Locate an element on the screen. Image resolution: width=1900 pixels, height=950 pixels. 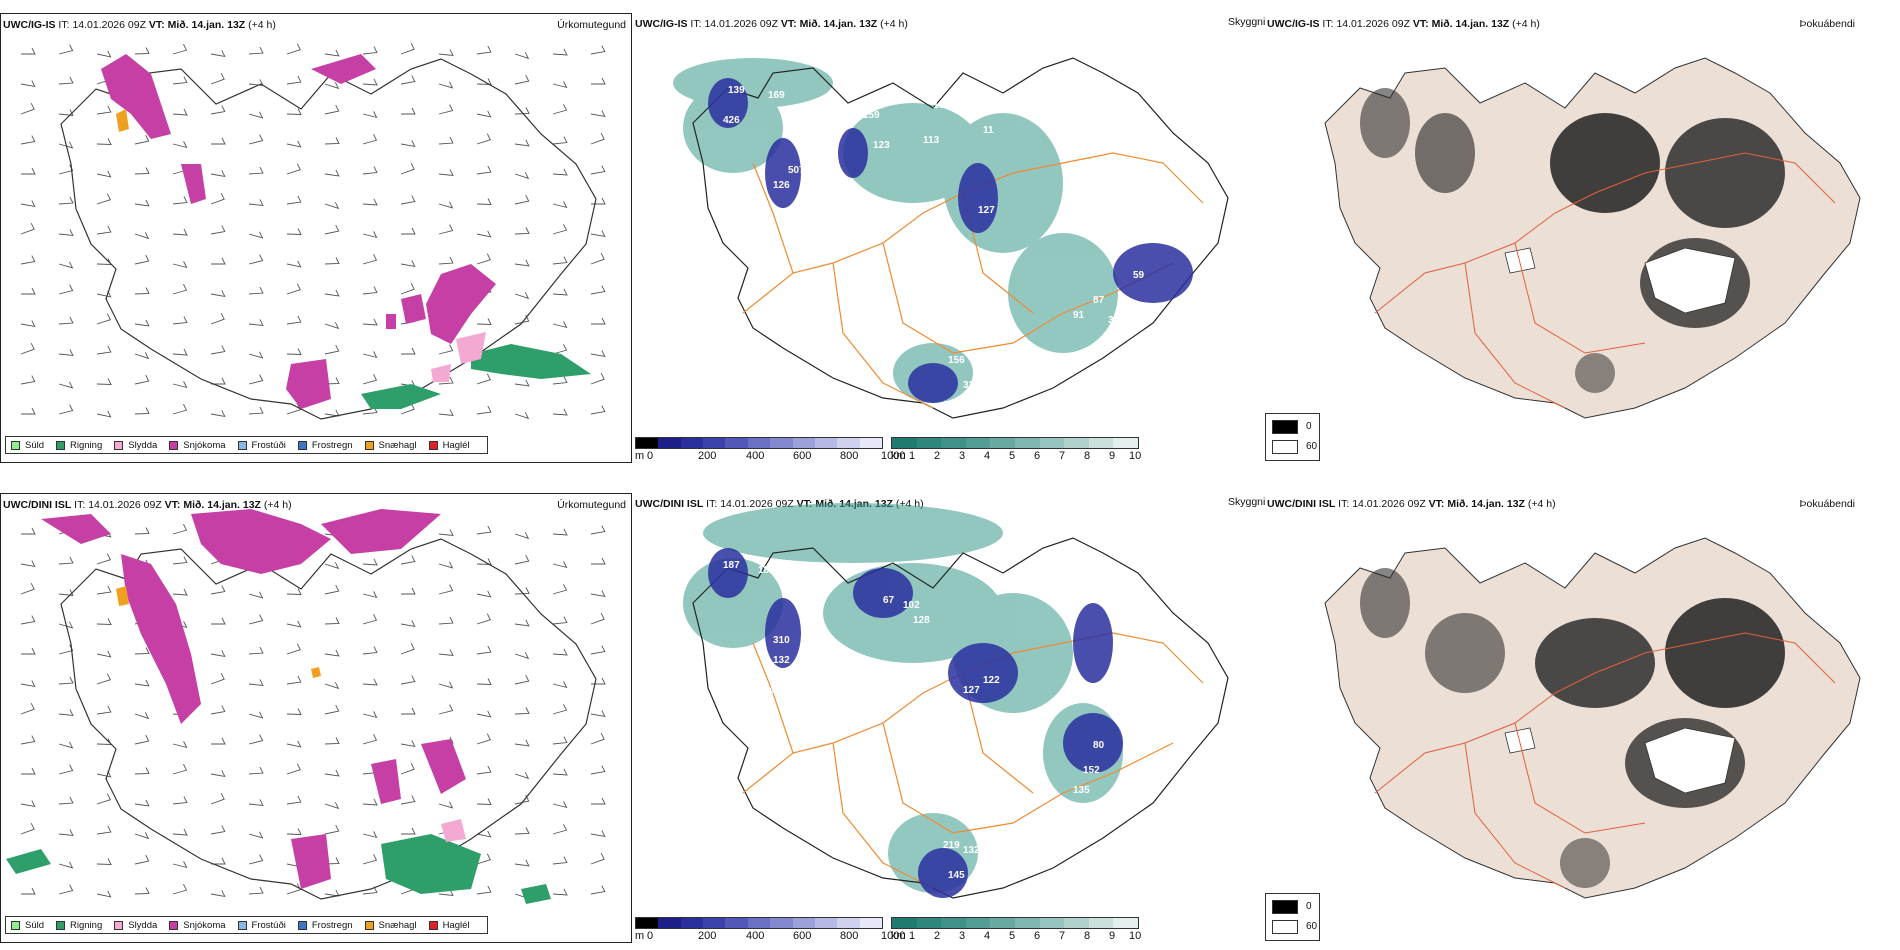
cloud-base-label: 310 is located at coordinates (781, 640).